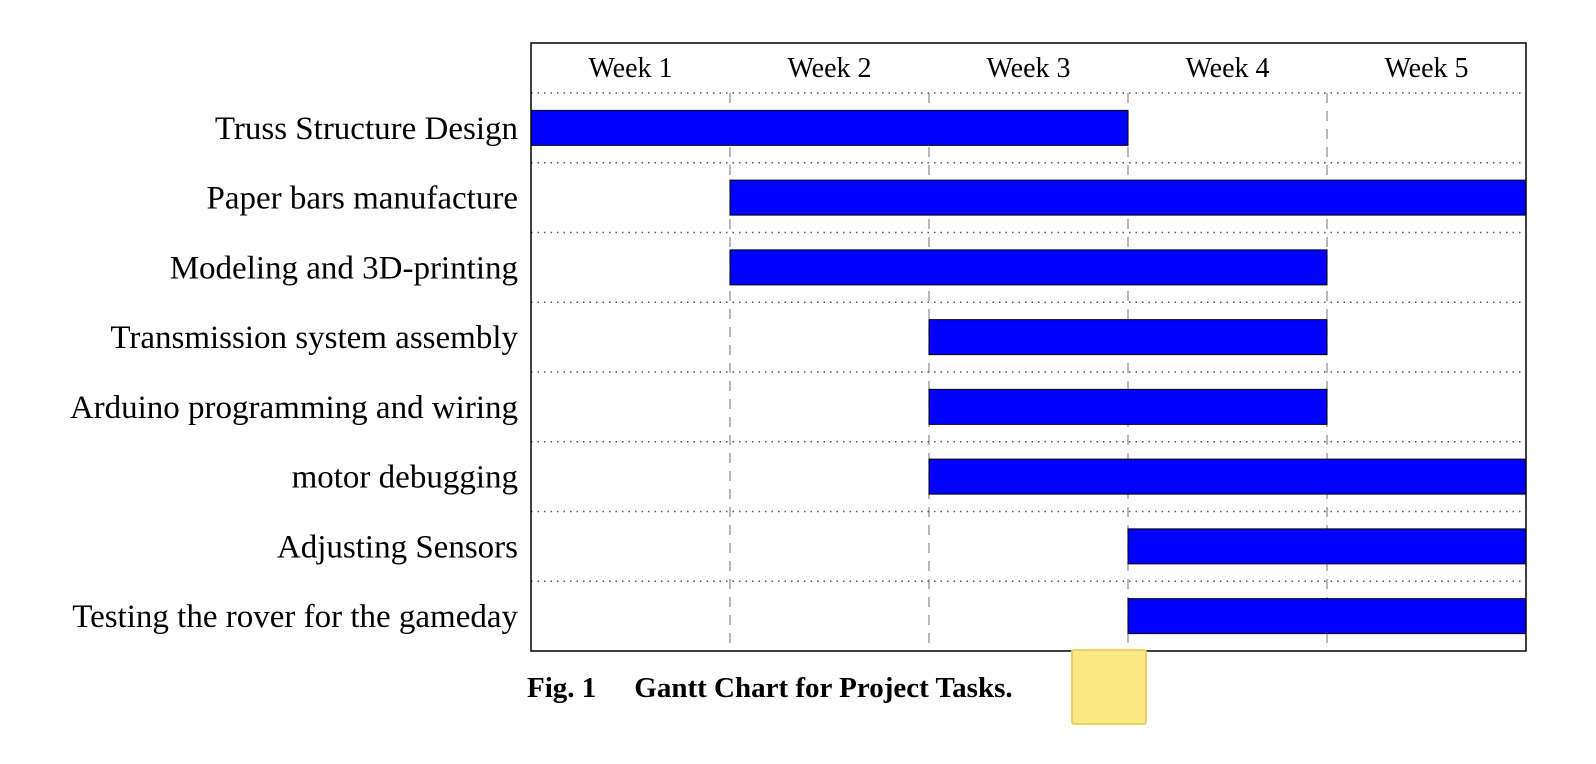 This screenshot has width=1596, height=764. I want to click on task-label-2: Paper bars manufacture, so click(362, 199).